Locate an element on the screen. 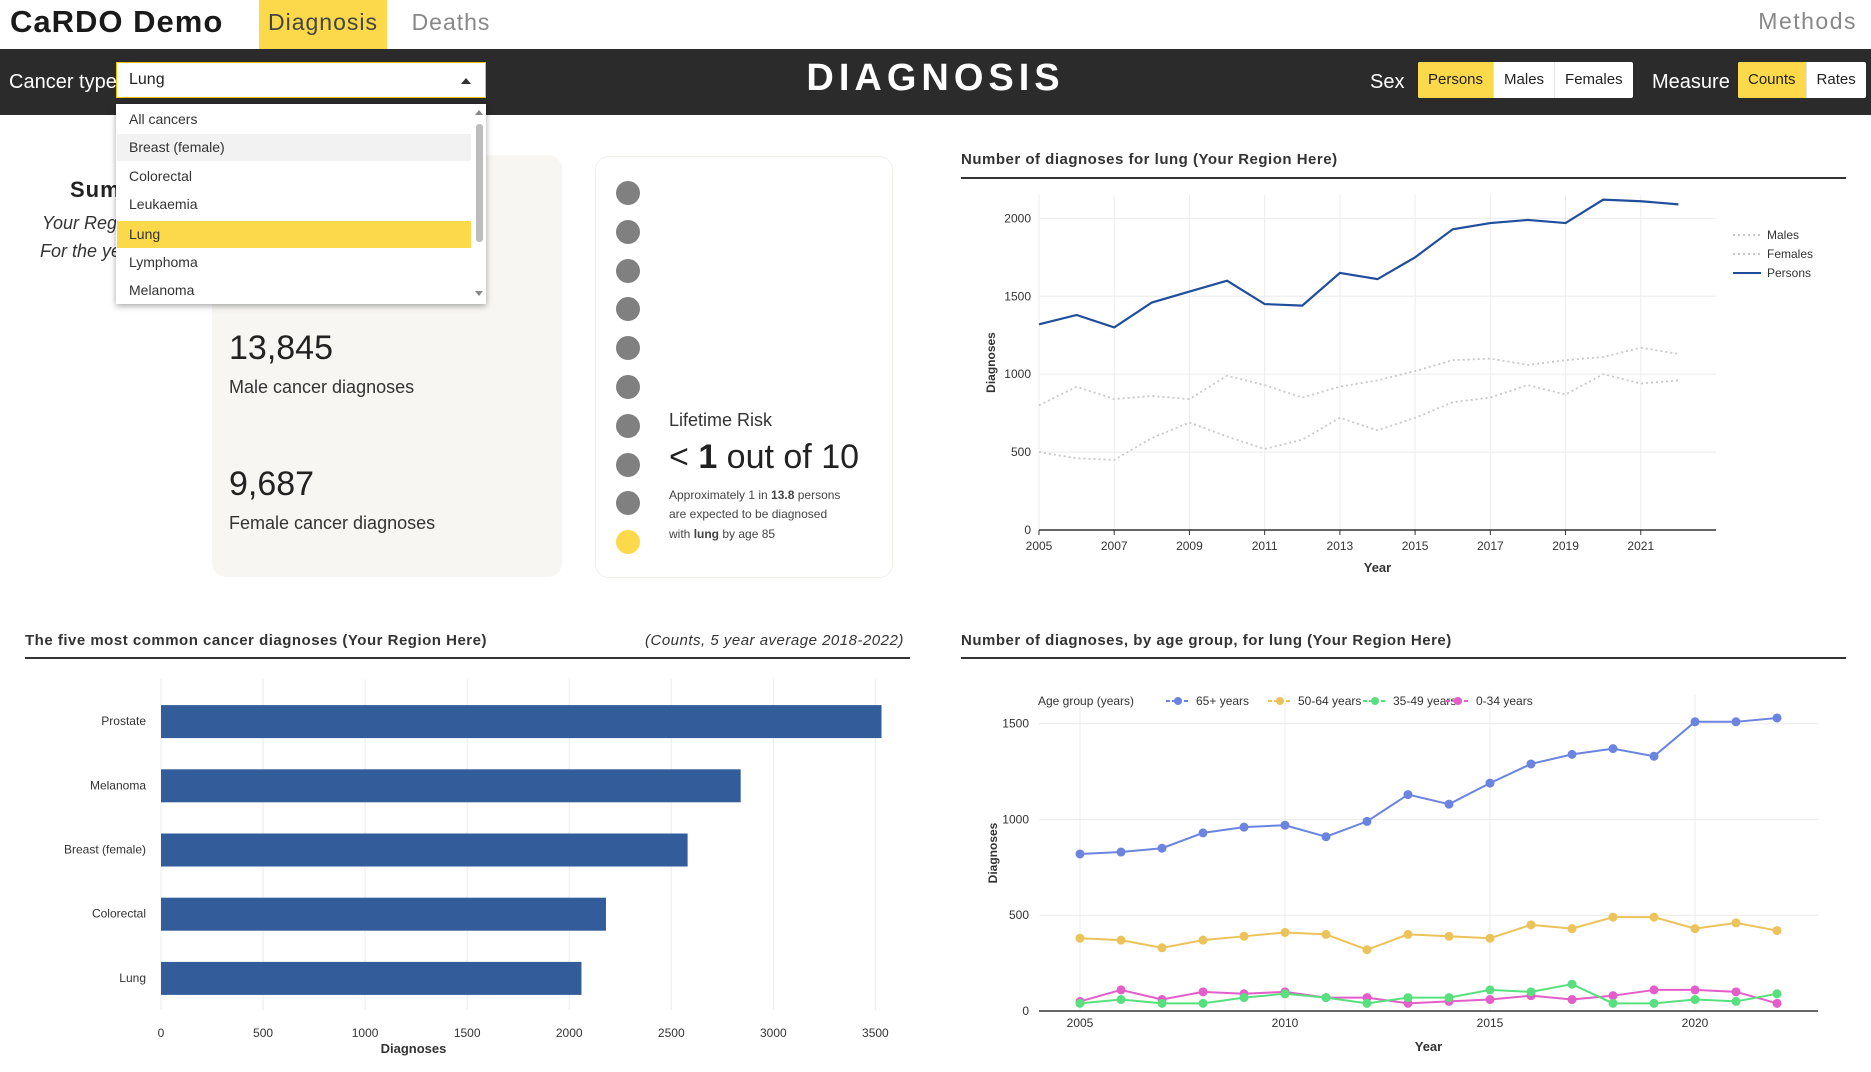 The height and width of the screenshot is (1072, 1871). page-title: DIAGNOSIS is located at coordinates (935, 78).